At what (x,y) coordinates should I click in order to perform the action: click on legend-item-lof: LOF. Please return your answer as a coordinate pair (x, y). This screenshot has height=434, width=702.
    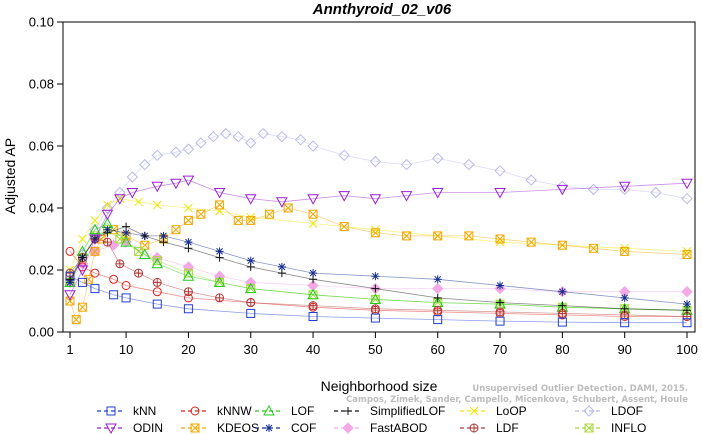
    Looking at the image, I should click on (284, 411).